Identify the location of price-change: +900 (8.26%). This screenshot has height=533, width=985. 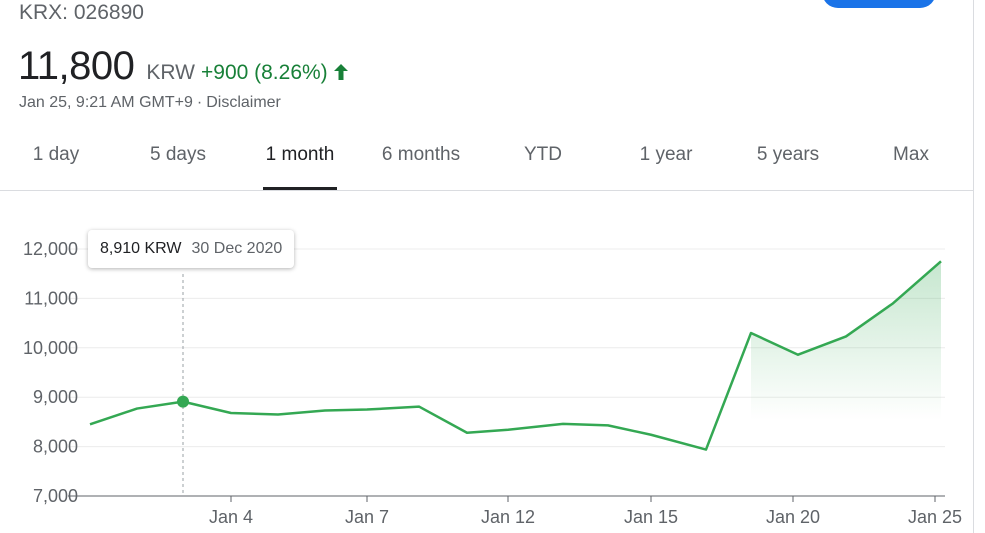
(264, 72).